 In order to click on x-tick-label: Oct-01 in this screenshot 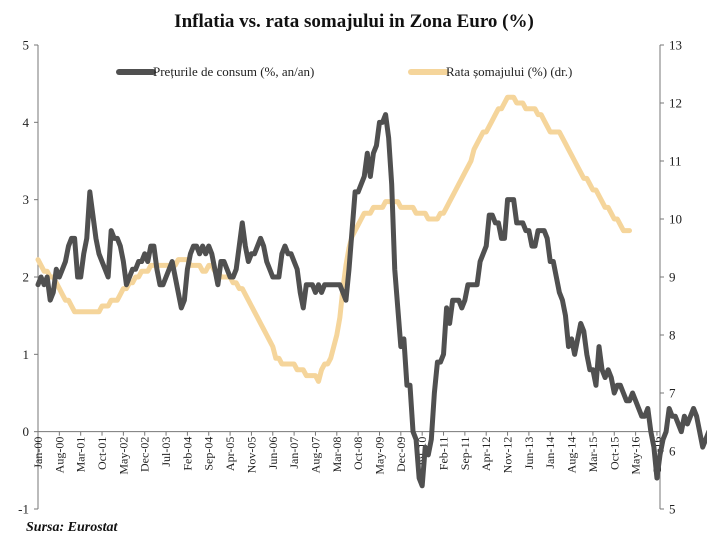, I will do `click(102, 453)`.